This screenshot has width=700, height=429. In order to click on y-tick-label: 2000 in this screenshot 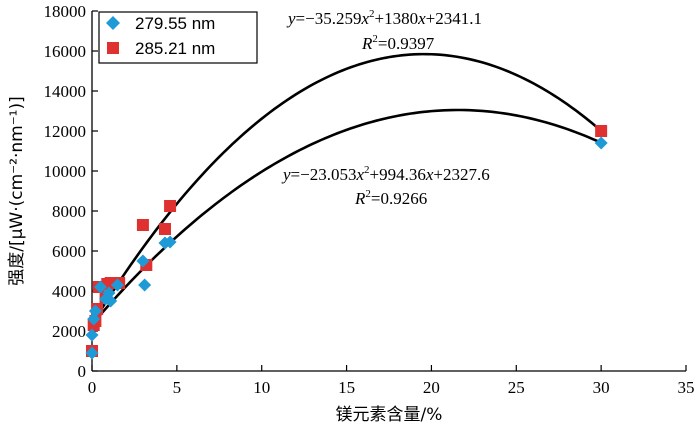, I will do `click(69, 331)`.